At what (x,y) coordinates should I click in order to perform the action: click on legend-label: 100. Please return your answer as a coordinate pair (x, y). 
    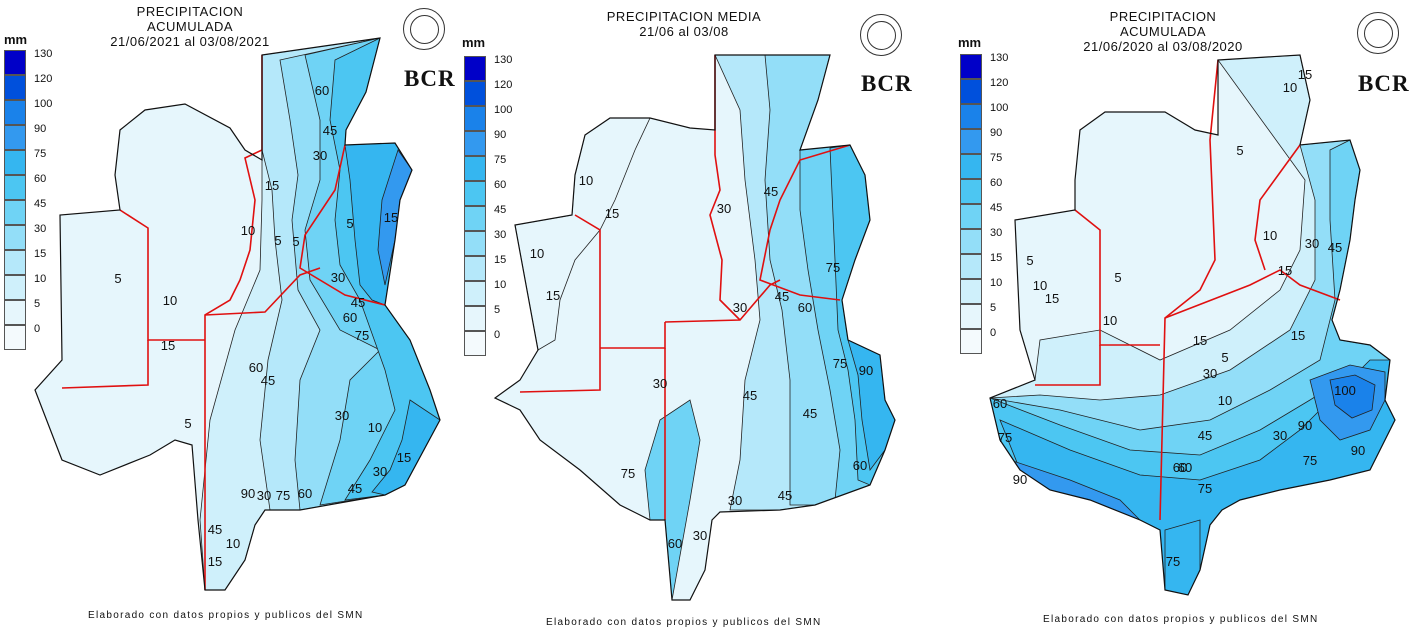
    Looking at the image, I should click on (999, 108).